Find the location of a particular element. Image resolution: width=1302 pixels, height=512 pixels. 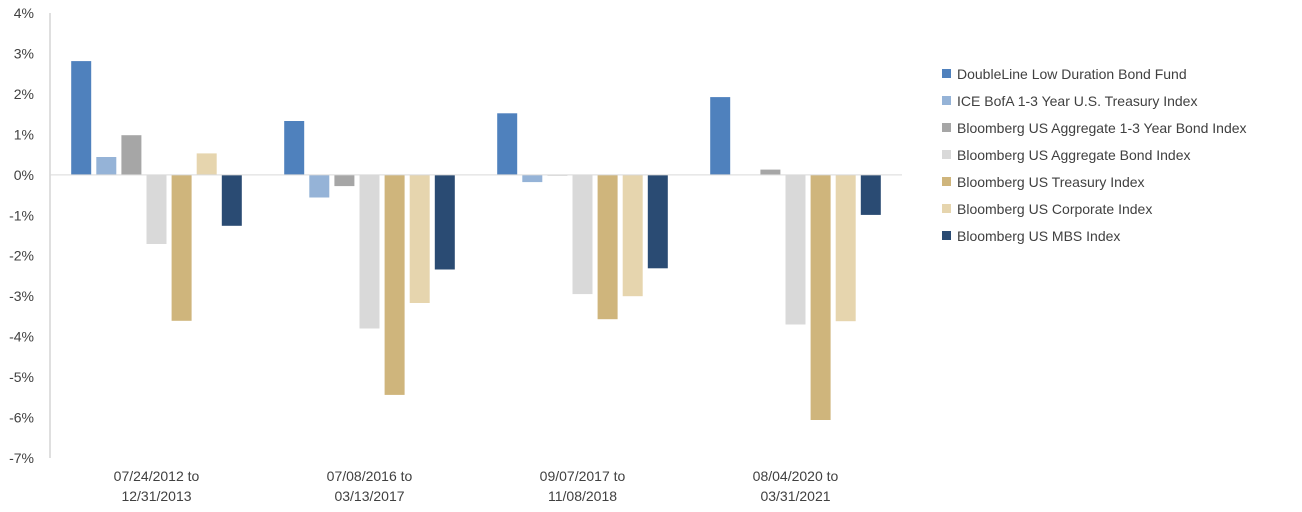

legend-label: DoubleLine Low Duration Bond Fund is located at coordinates (1072, 73).